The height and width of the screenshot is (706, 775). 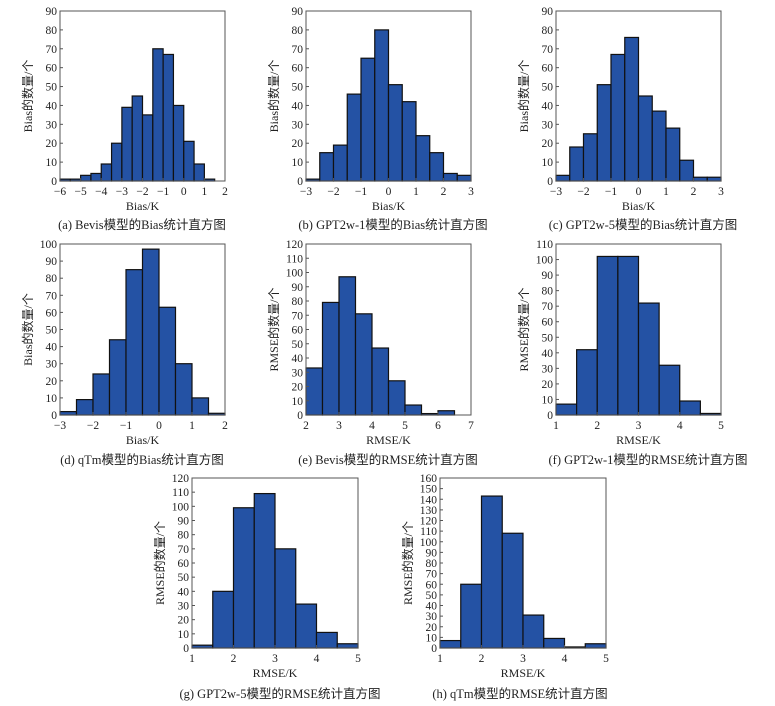 I want to click on y-axis-label: RMSE的数量/个, so click(x=523, y=329).